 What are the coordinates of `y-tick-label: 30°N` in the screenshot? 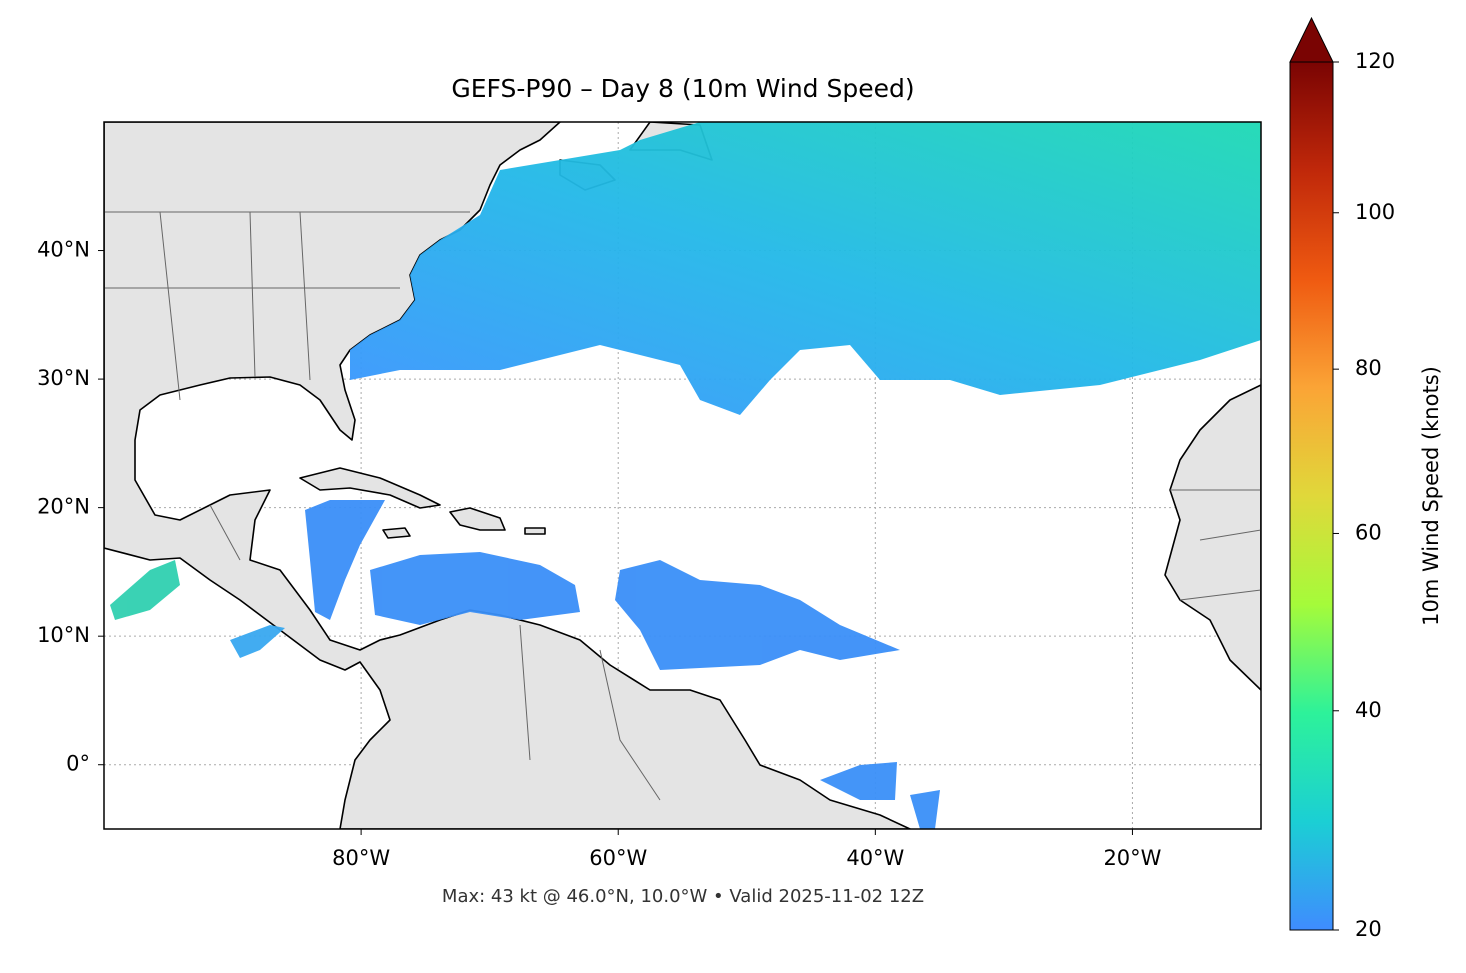 It's located at (63, 378).